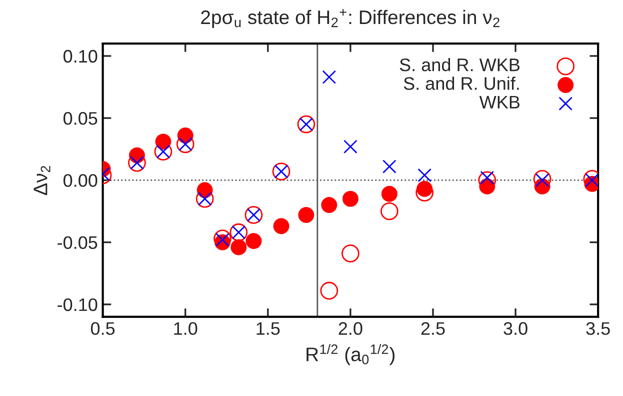  What do you see at coordinates (460, 65) in the screenshot?
I see `legend-label: S. and R. WKB` at bounding box center [460, 65].